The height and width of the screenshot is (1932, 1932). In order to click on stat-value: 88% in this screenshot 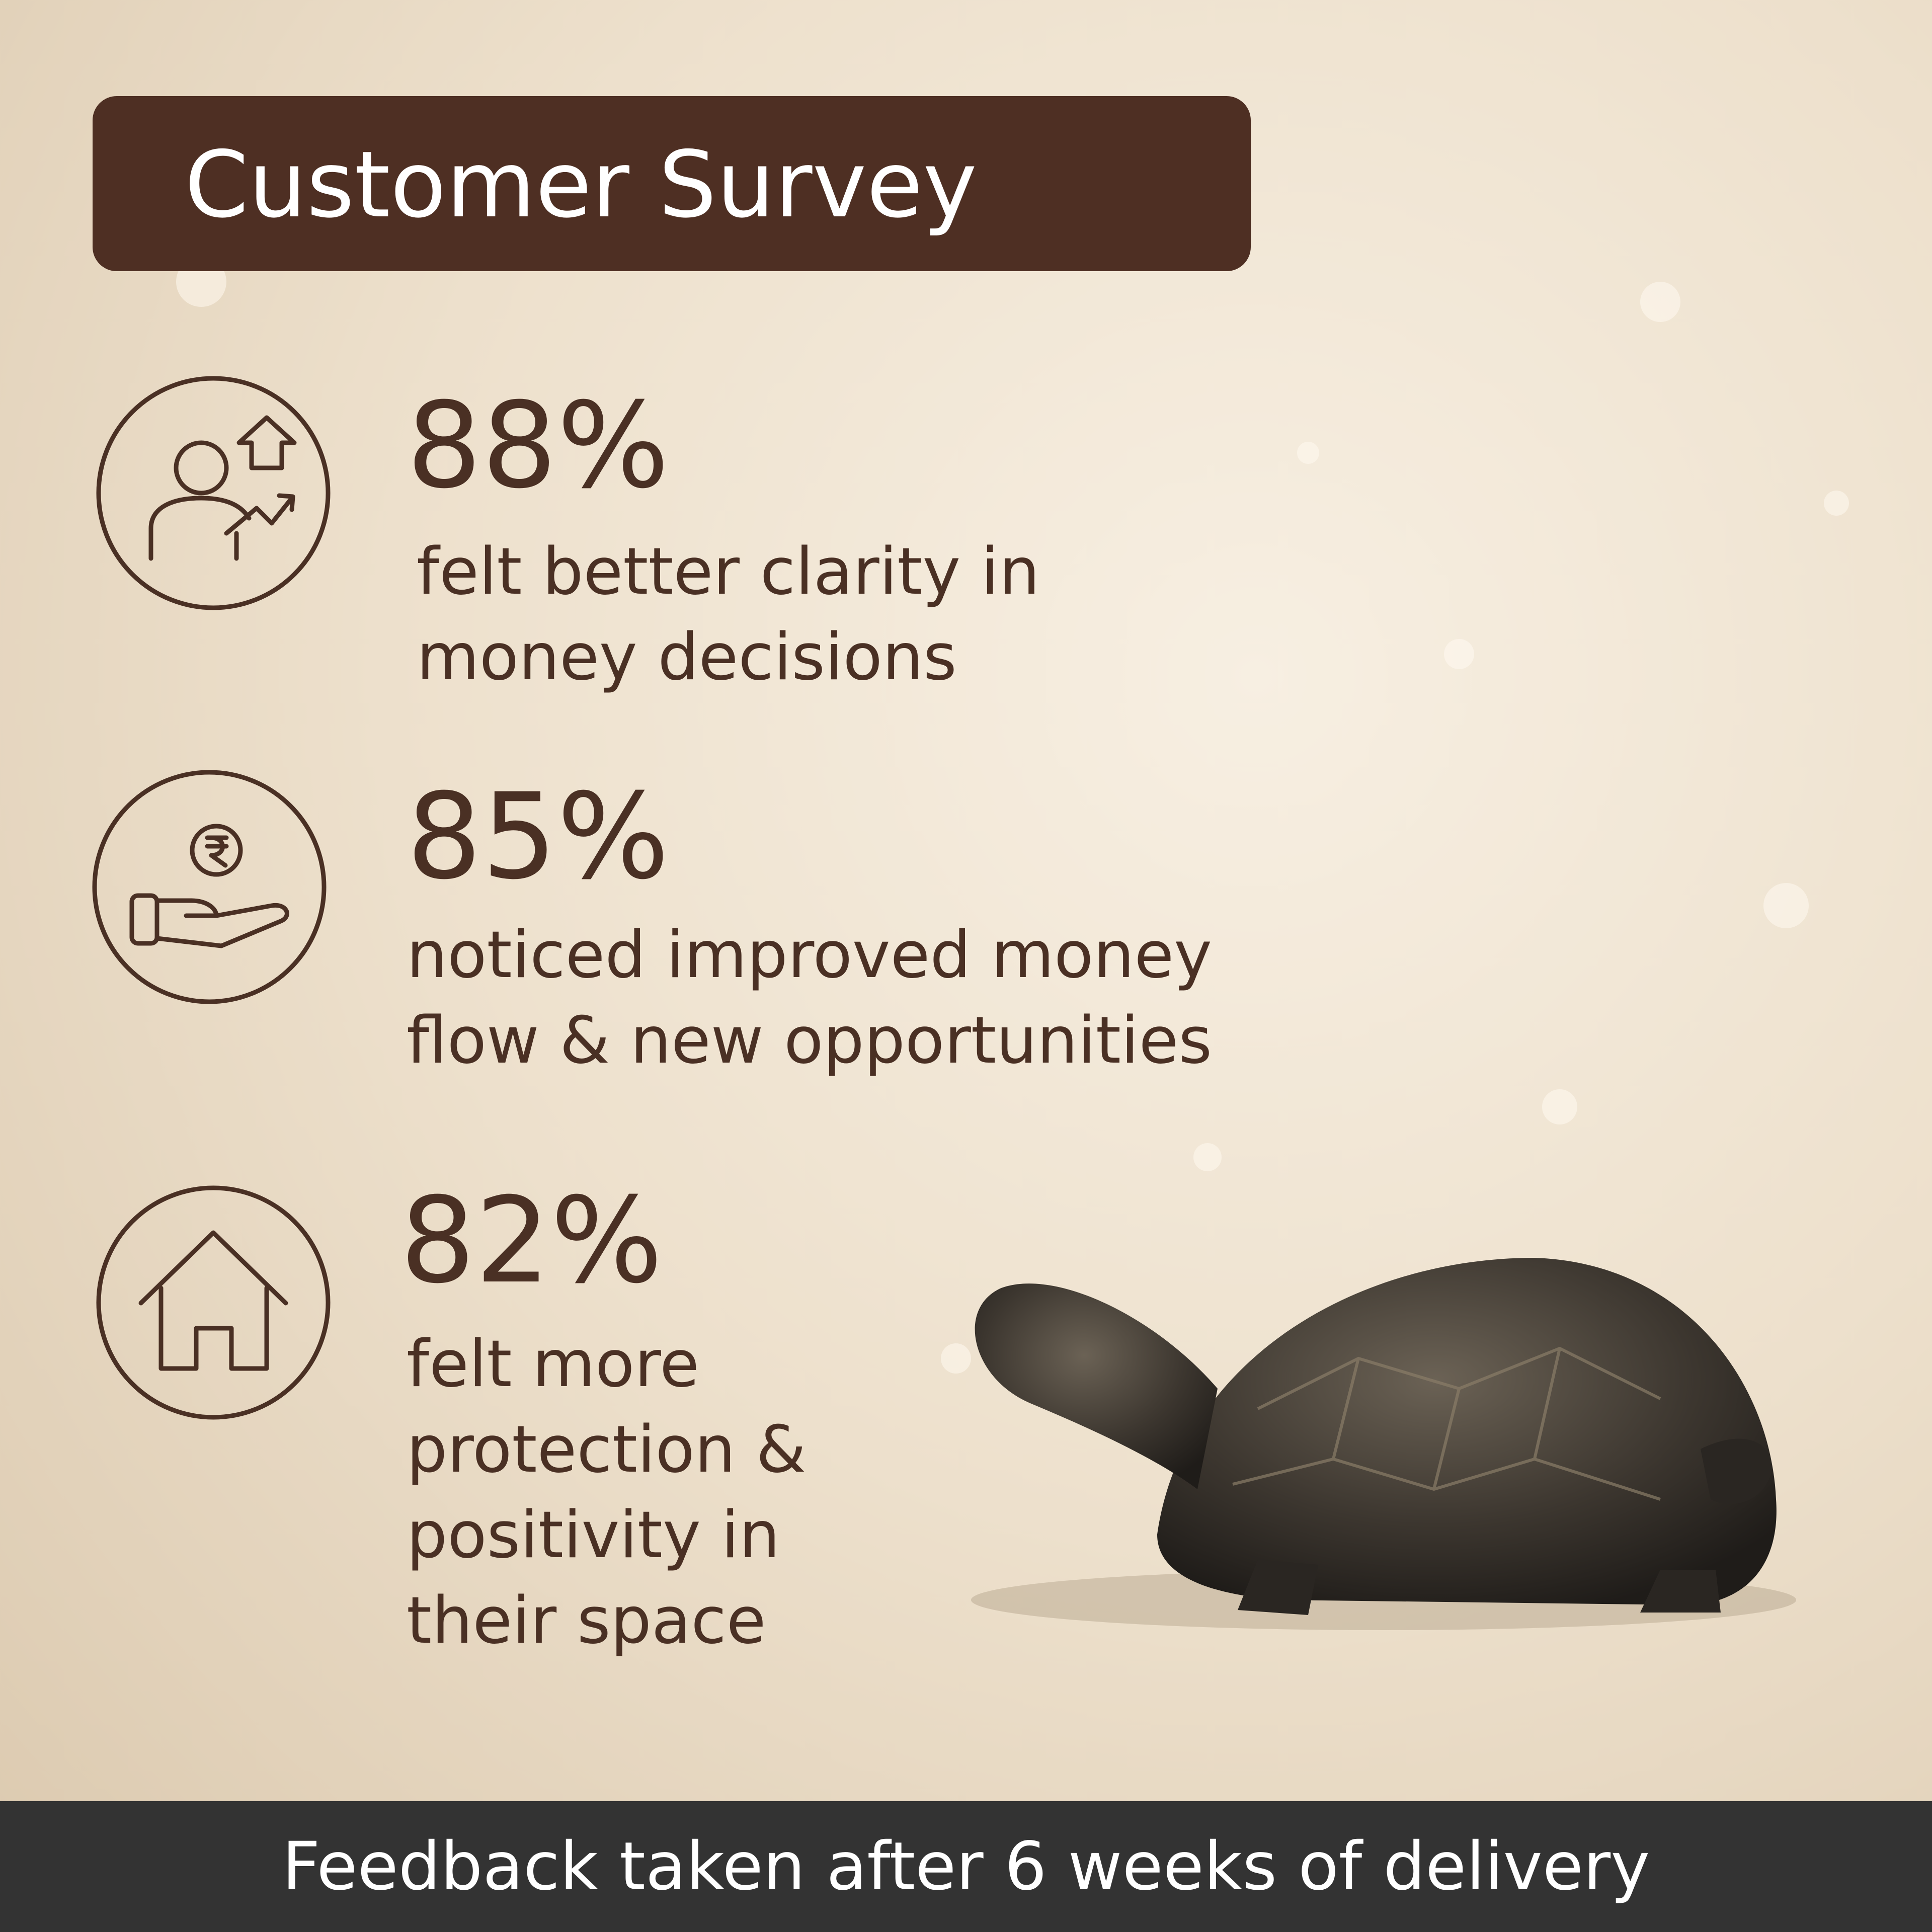, I will do `click(538, 446)`.